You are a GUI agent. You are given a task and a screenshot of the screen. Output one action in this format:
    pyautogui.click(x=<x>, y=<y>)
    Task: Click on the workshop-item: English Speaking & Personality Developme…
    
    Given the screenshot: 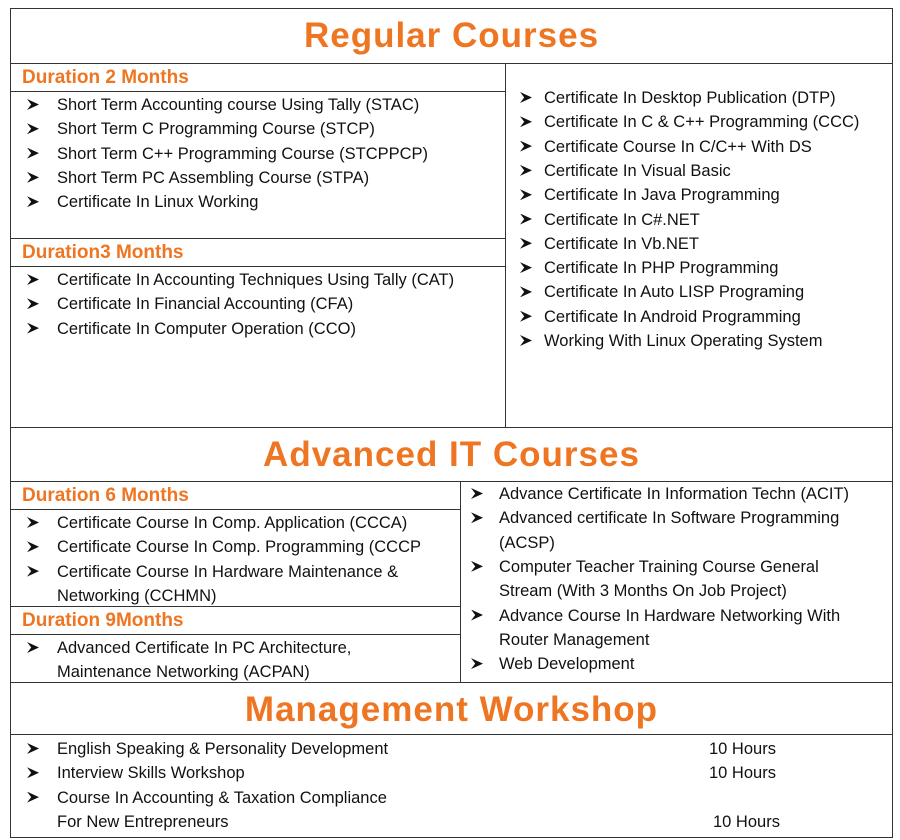 What is the action you would take?
    pyautogui.click(x=442, y=749)
    